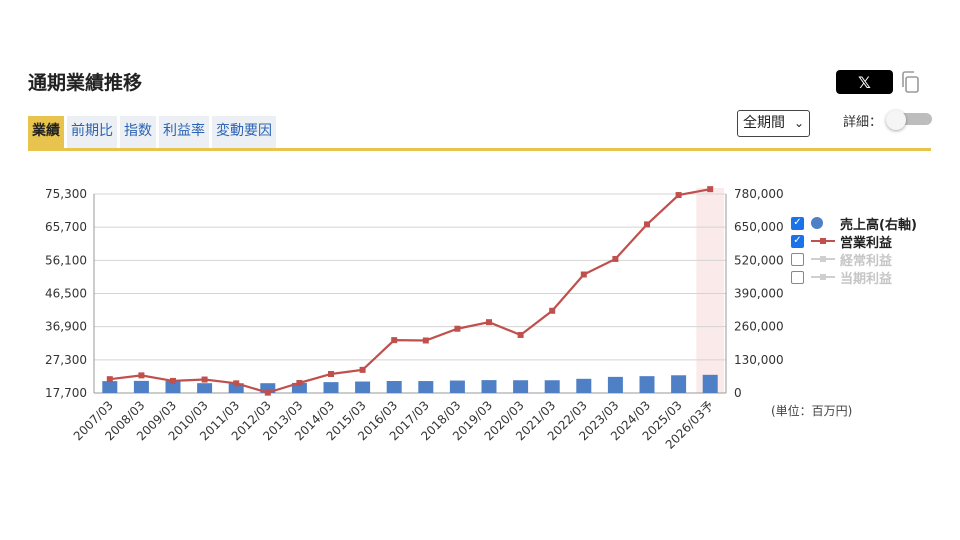  Describe the element at coordinates (479, 149) in the screenshot. I see `tab-underline` at that location.